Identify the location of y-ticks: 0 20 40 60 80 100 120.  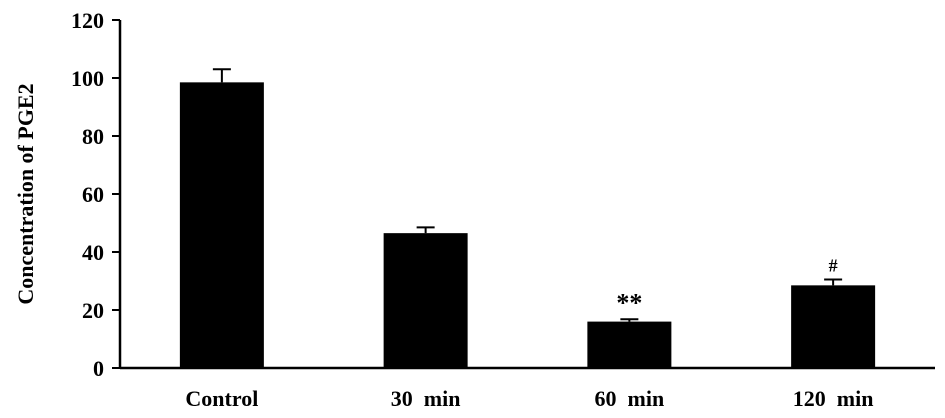
(95, 194).